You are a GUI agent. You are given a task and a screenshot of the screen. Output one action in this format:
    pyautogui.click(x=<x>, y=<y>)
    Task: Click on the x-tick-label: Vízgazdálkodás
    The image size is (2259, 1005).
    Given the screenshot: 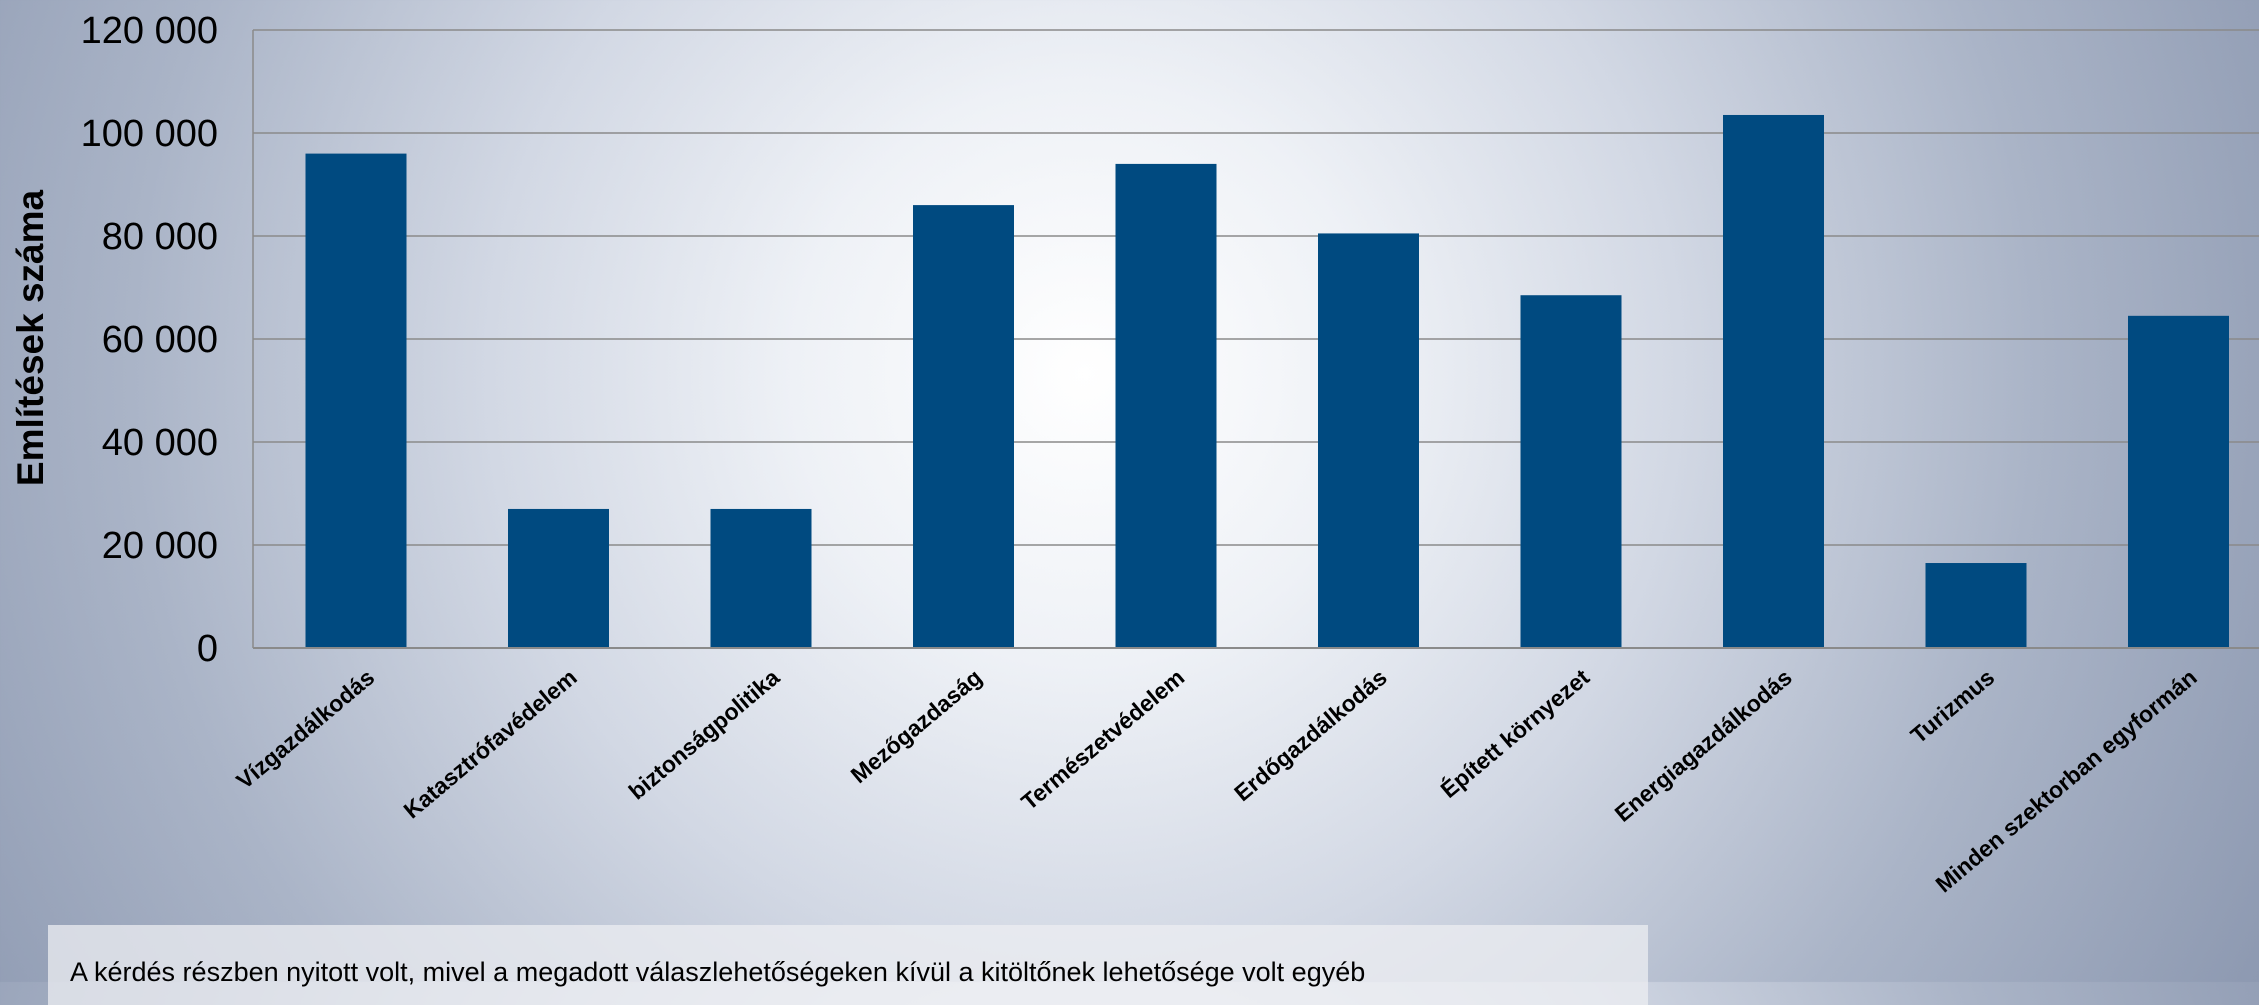 What is the action you would take?
    pyautogui.click(x=305, y=729)
    